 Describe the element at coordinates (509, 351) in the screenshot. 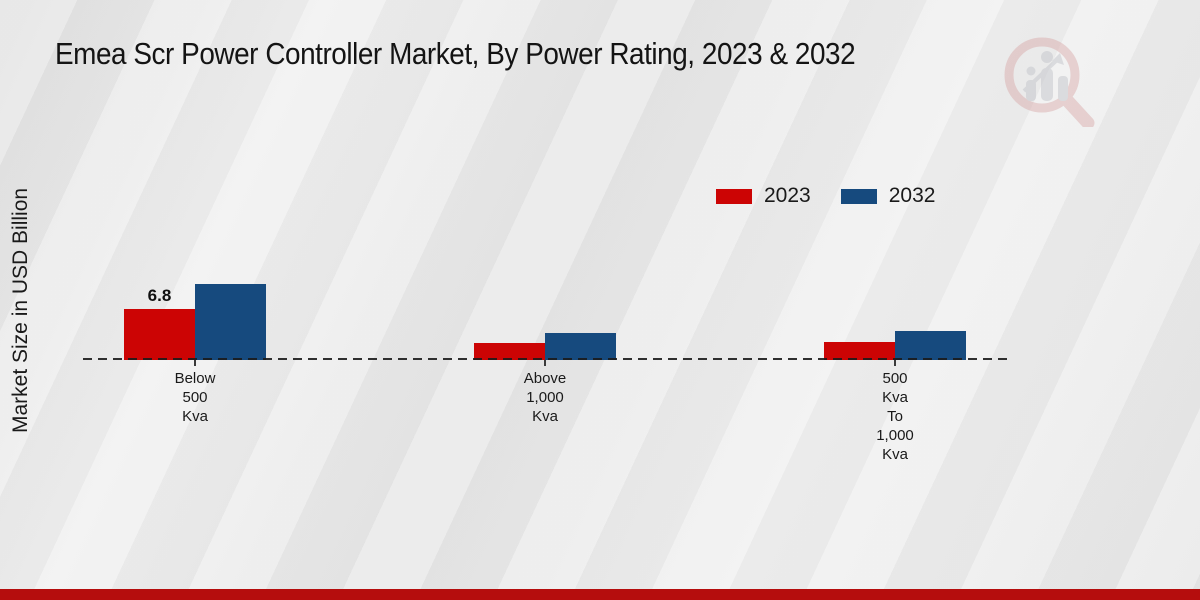

I see `bar-2023-above-1-000-kva` at that location.